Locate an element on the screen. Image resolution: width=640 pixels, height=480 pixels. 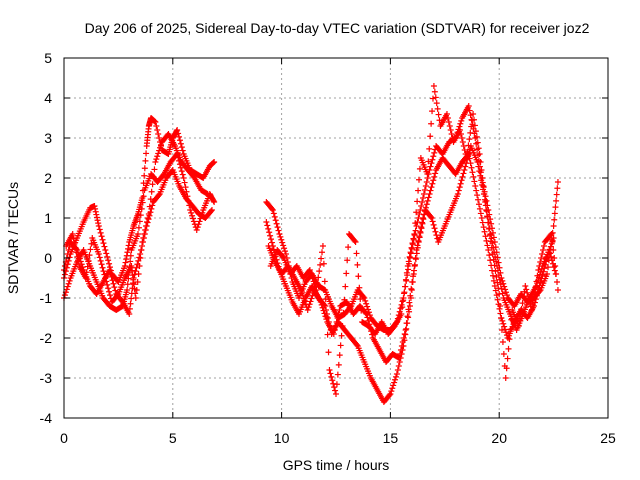
y-tick-label: -3 is located at coordinates (46, 378).